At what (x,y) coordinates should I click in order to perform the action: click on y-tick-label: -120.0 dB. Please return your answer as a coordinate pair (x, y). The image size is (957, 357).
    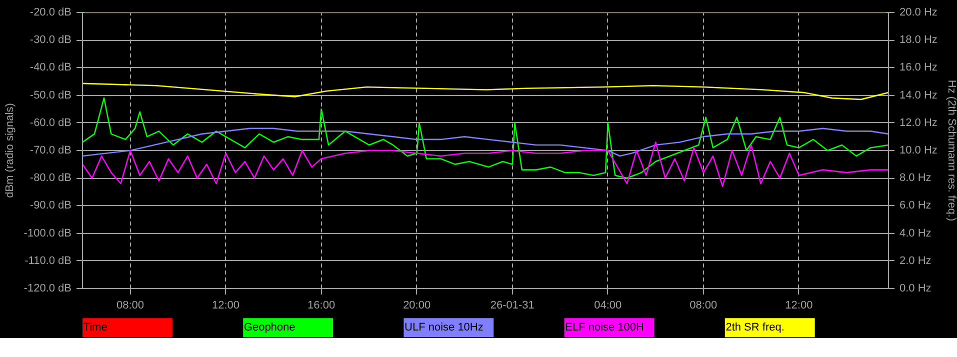
    Looking at the image, I should click on (48, 288).